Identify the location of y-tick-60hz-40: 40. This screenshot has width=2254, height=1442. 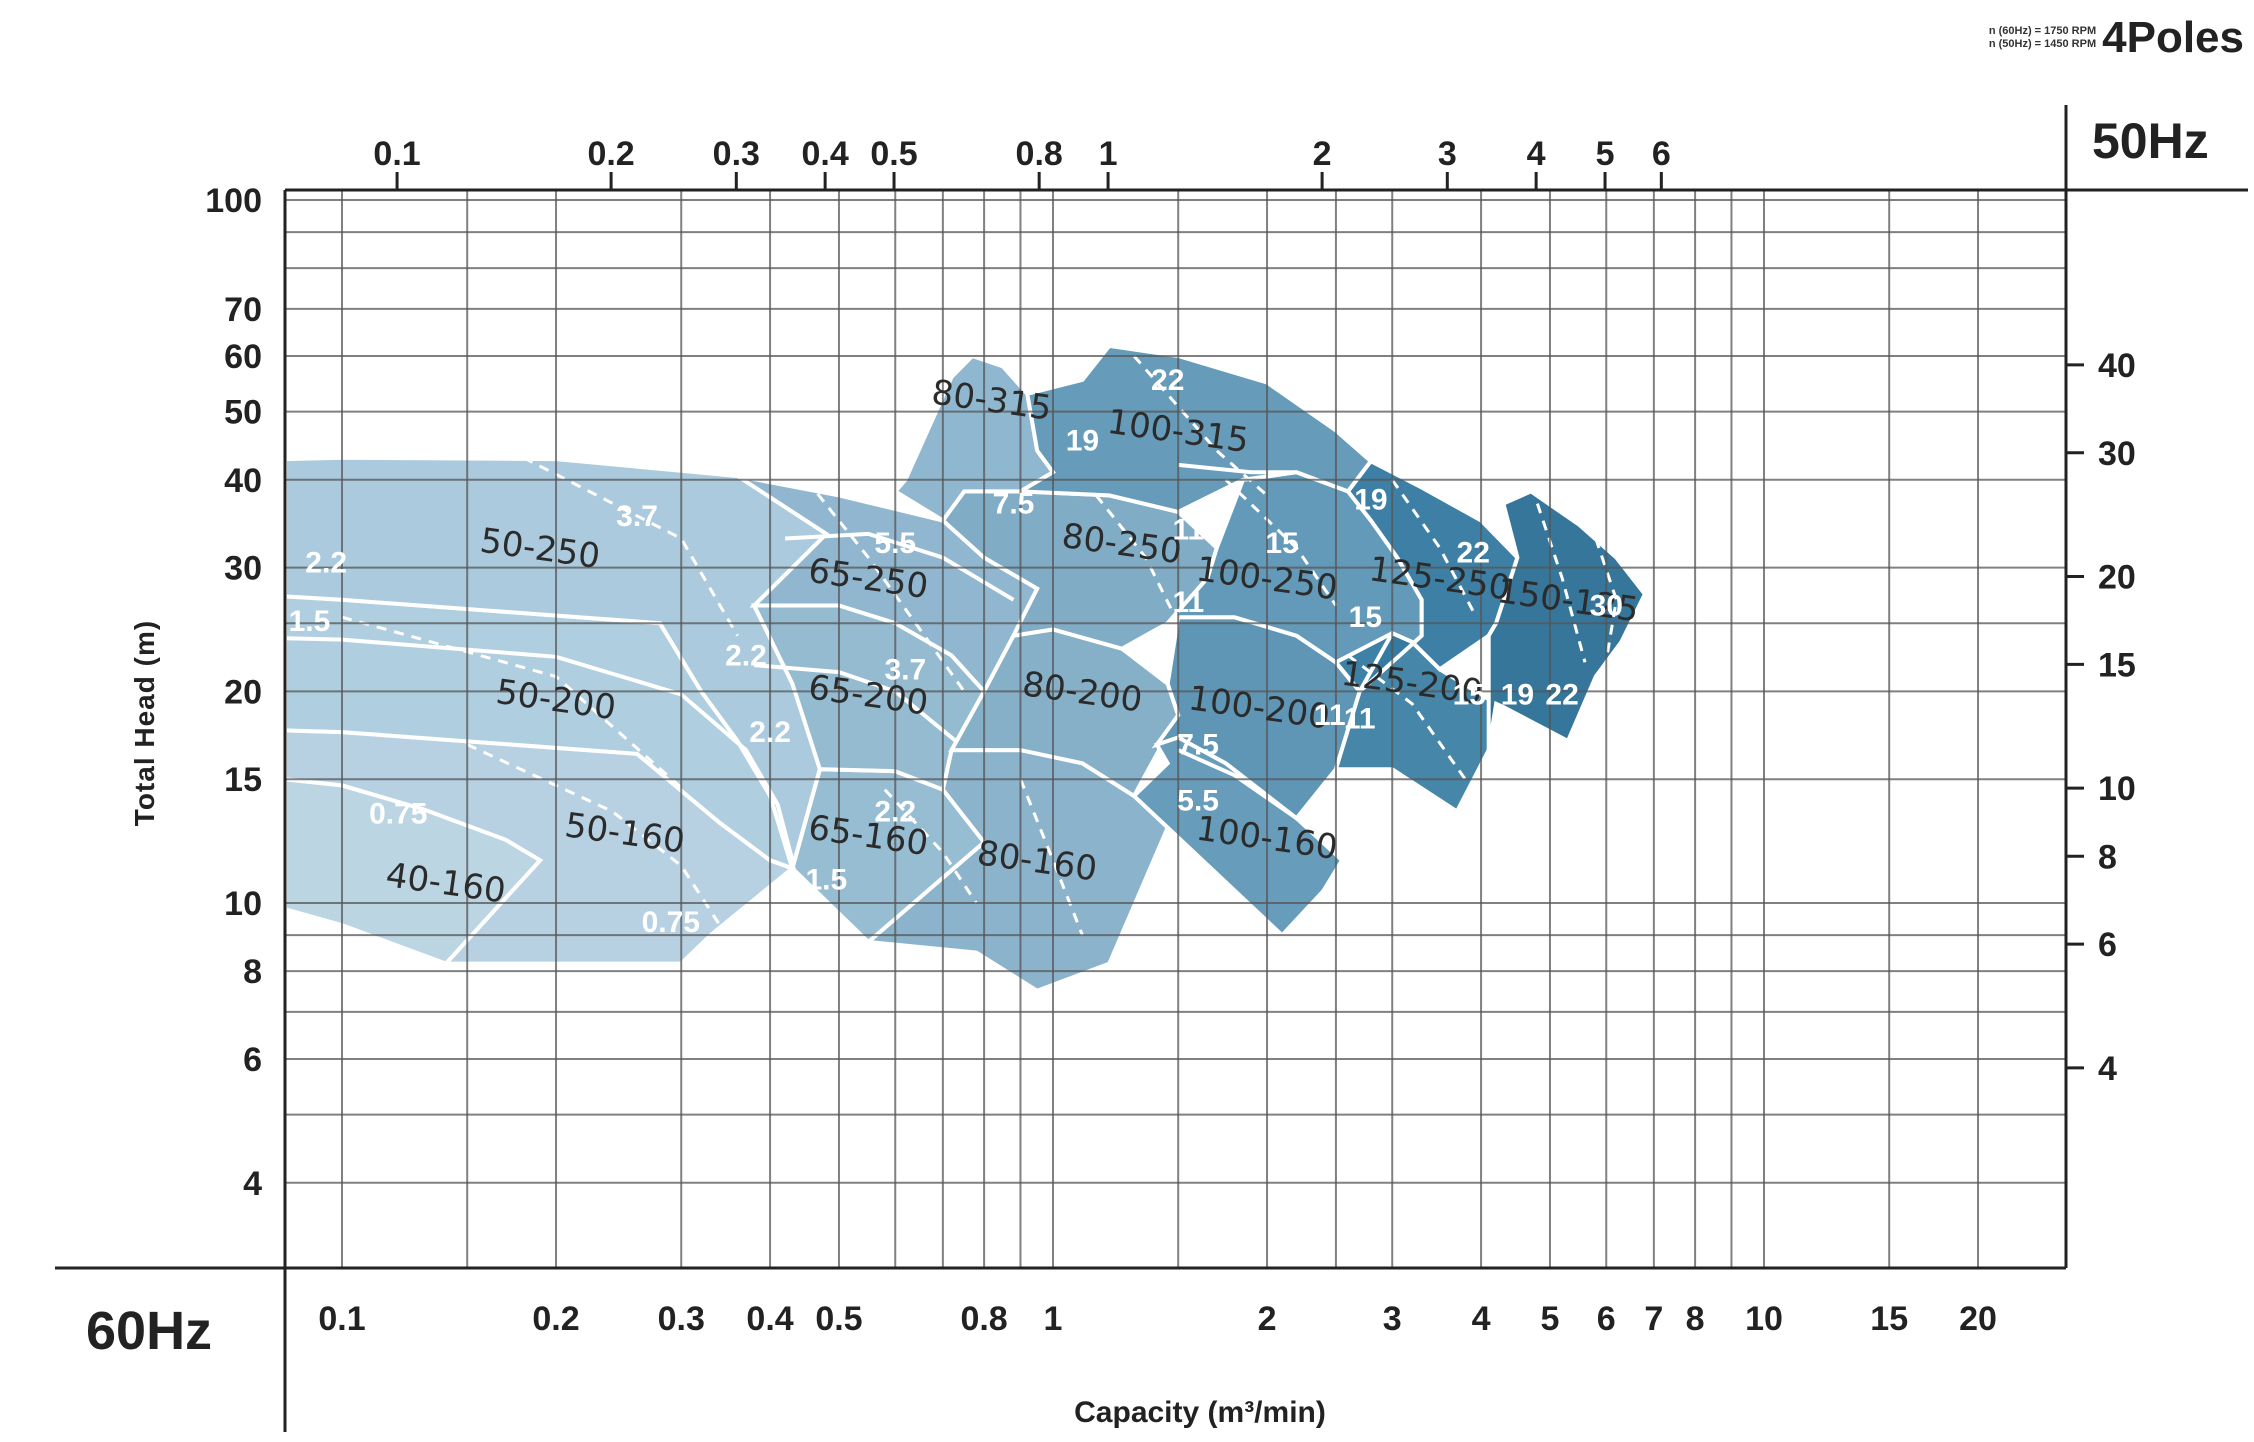
(243, 481).